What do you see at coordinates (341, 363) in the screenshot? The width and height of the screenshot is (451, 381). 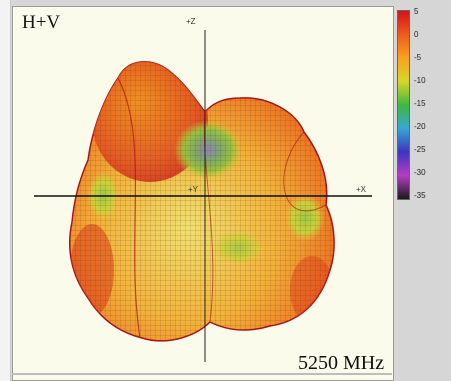 I see `frequency-label: 5250 MHz` at bounding box center [341, 363].